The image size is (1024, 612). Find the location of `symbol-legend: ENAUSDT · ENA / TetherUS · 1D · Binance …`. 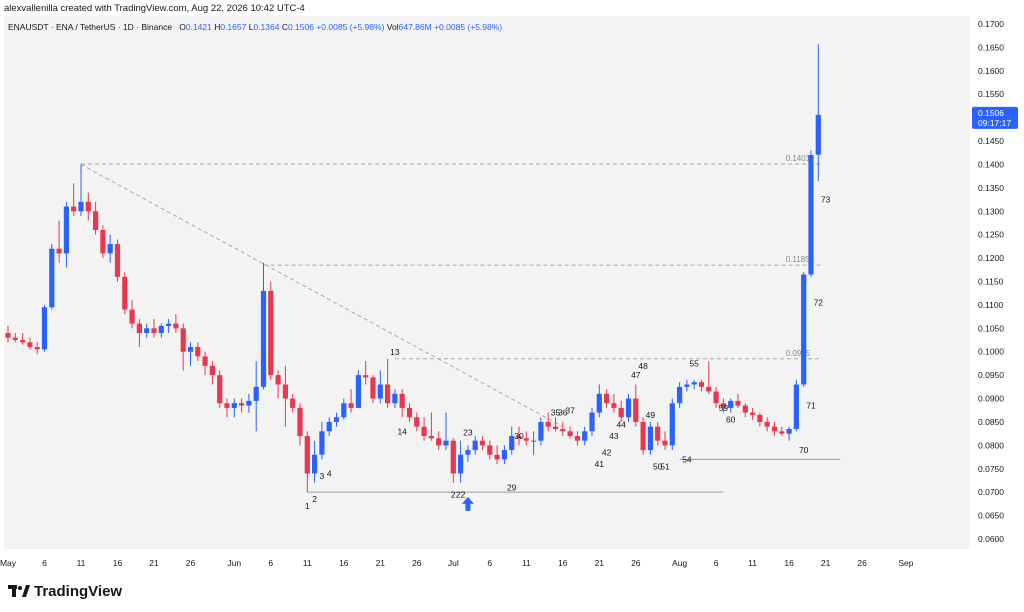

symbol-legend: ENAUSDT · ENA / TetherUS · 1D · Binance … is located at coordinates (255, 27).